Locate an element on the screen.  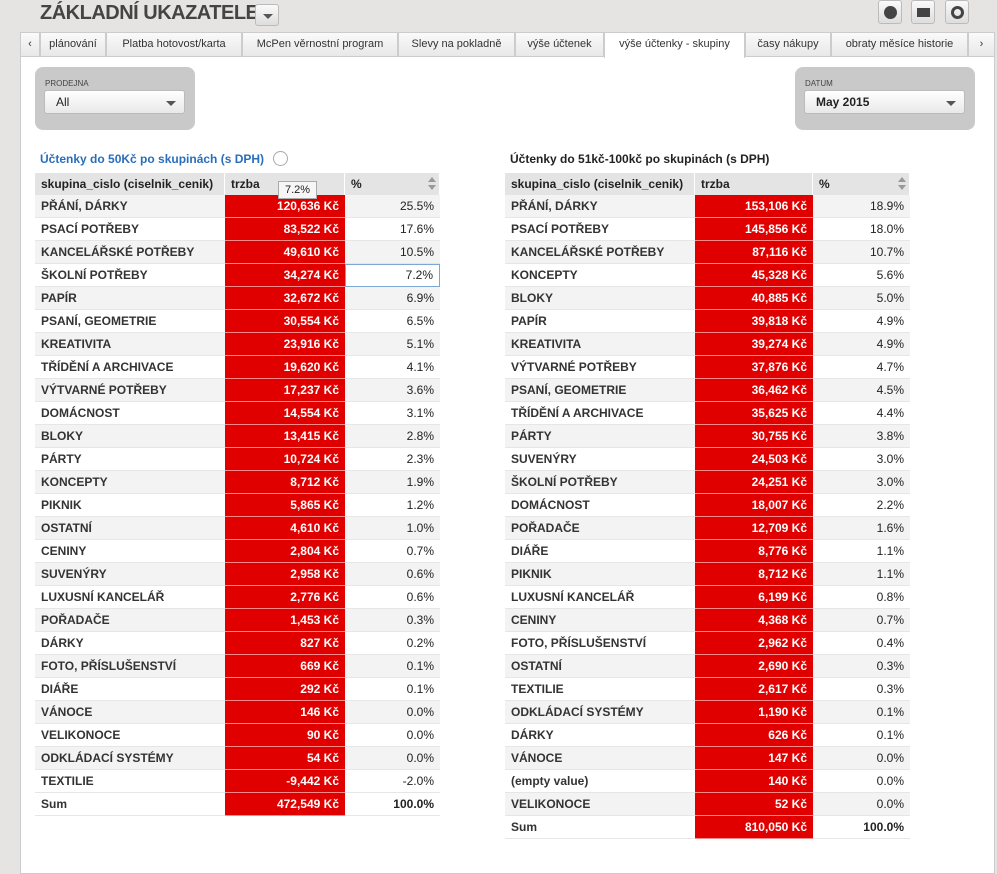
percent-cell: 0.6% is located at coordinates (420, 597).